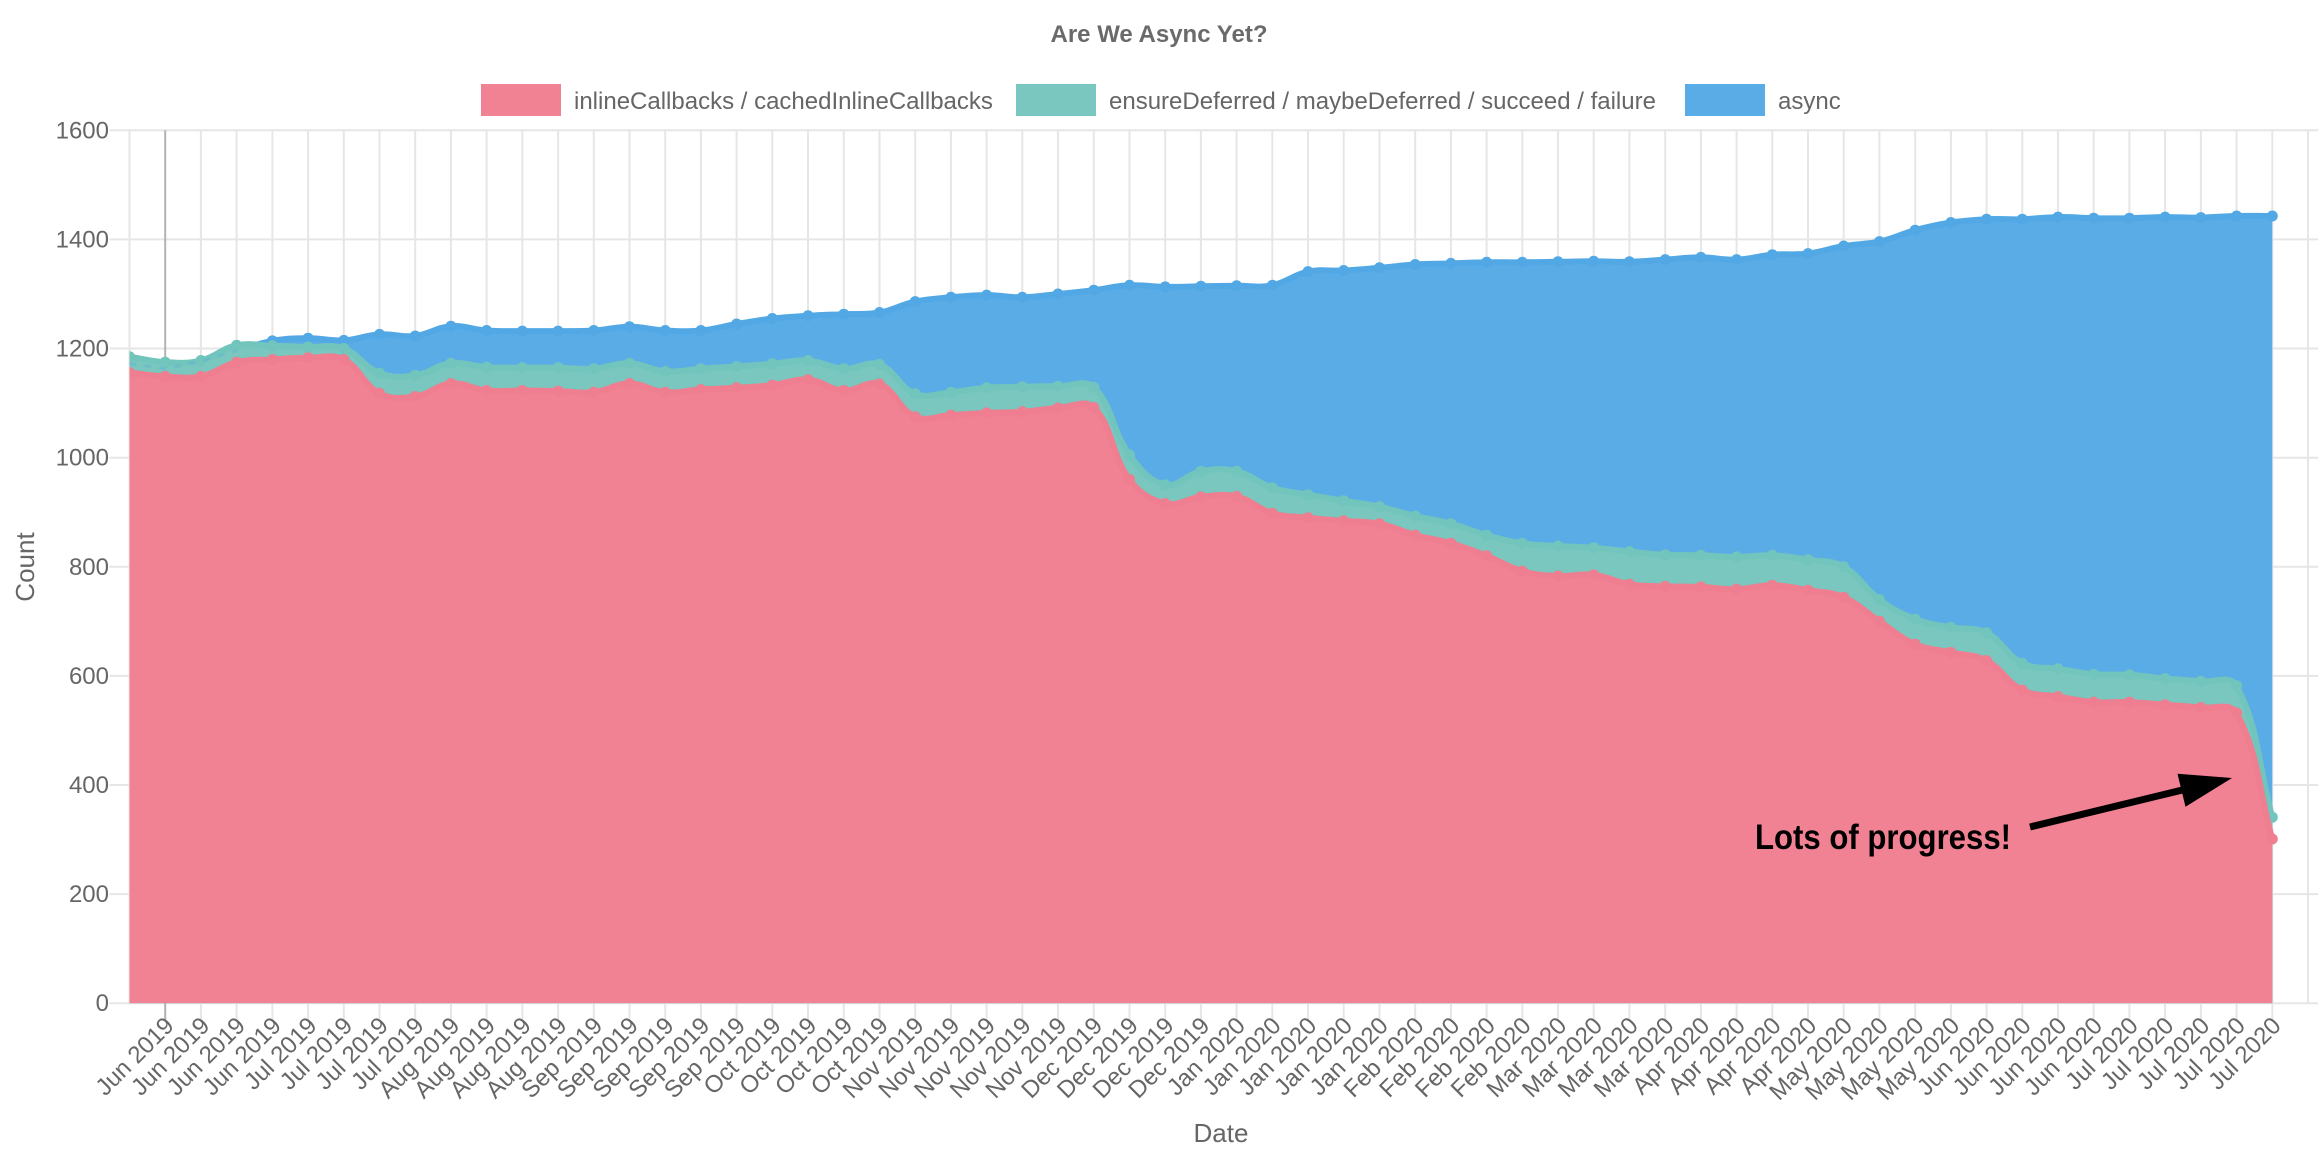  I want to click on svg-text: async, so click(1809, 101).